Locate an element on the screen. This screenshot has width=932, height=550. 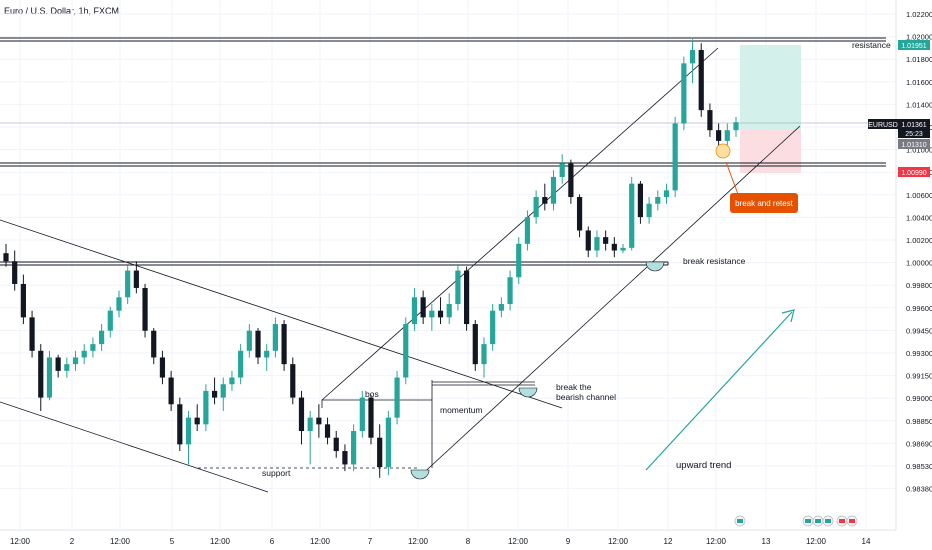
event-flag-mark is located at coordinates (740, 521).